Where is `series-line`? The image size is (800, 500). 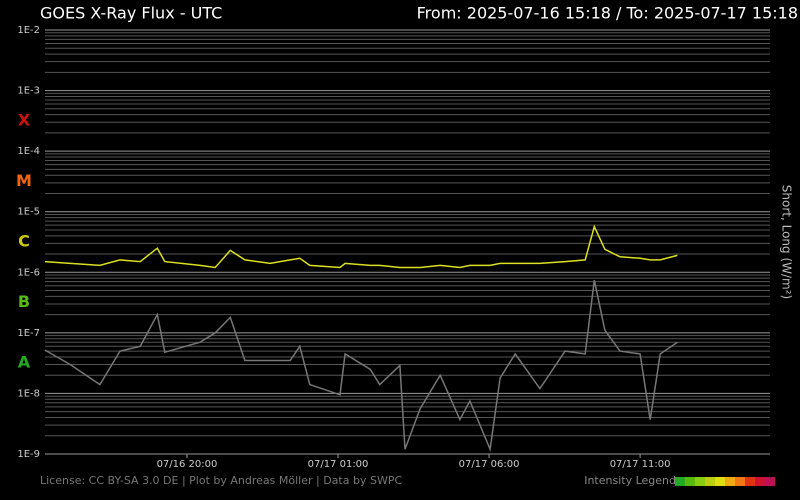 series-line is located at coordinates (361, 246).